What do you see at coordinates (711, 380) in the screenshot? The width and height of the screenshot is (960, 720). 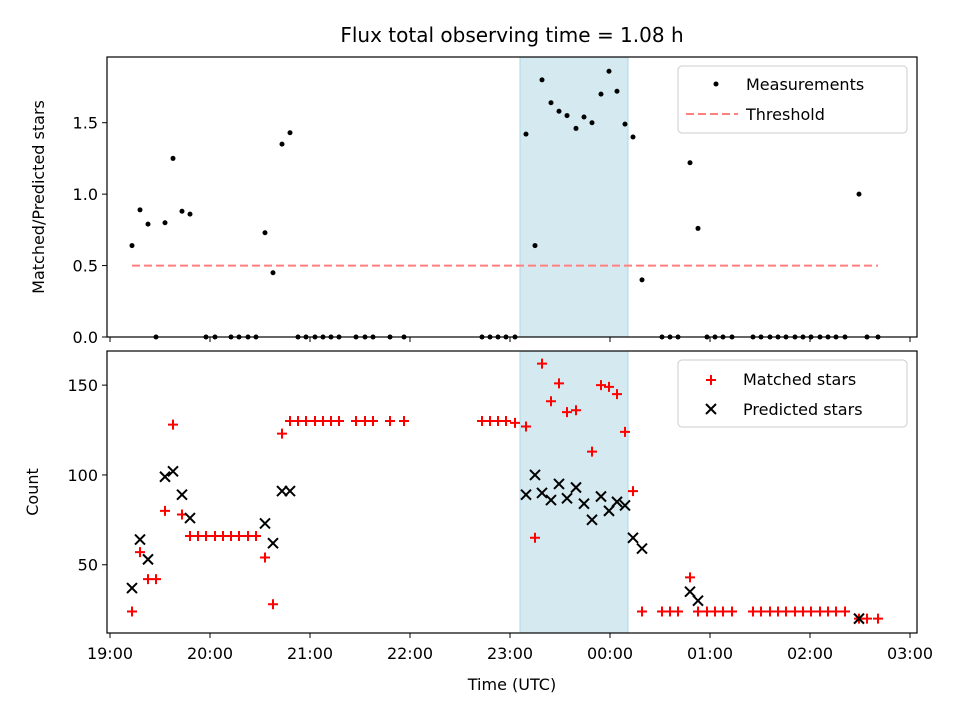 I see `legend-matched-swatch` at bounding box center [711, 380].